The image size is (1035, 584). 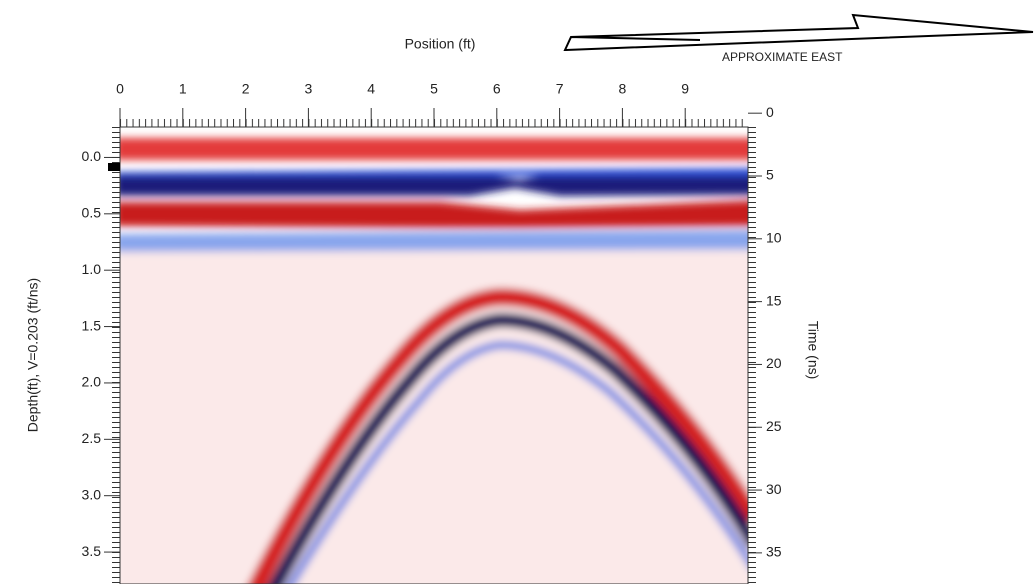 What do you see at coordinates (183, 89) in the screenshot?
I see `x-tick-label: 1` at bounding box center [183, 89].